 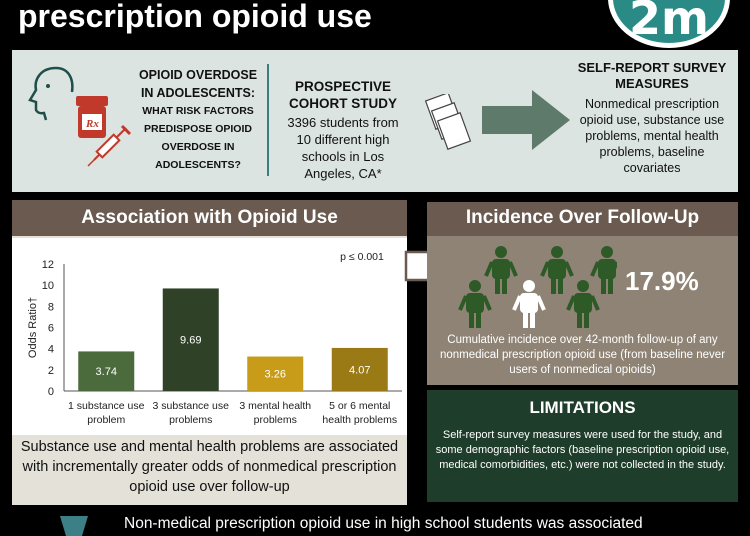 I want to click on study-design-title: PROSPECTIVE COHORT STUDY, so click(x=343, y=95).